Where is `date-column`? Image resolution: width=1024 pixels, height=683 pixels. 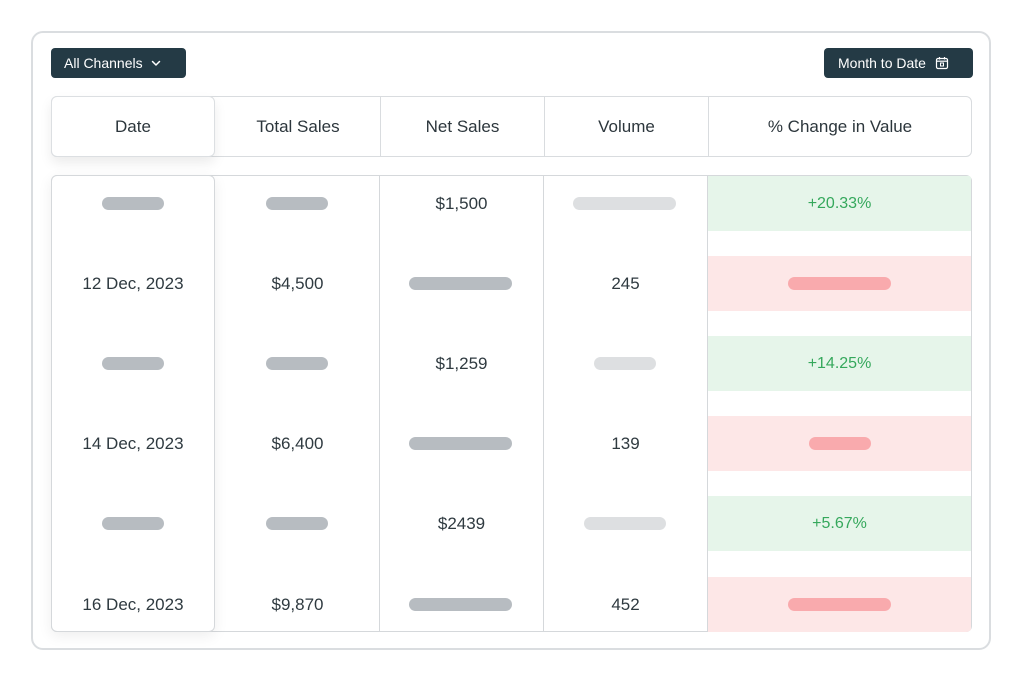 date-column is located at coordinates (133, 403).